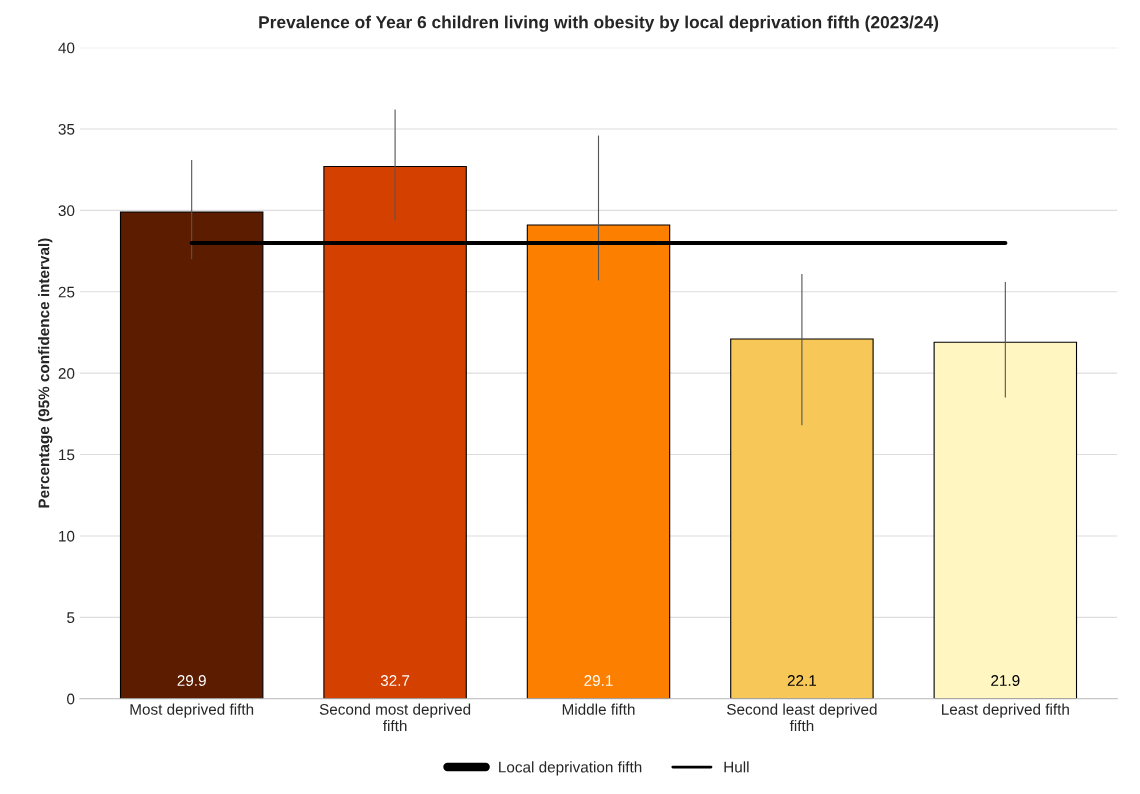 The width and height of the screenshot is (1140, 794). Describe the element at coordinates (598, 709) in the screenshot. I see `x-tick-label: Middle fifth` at that location.